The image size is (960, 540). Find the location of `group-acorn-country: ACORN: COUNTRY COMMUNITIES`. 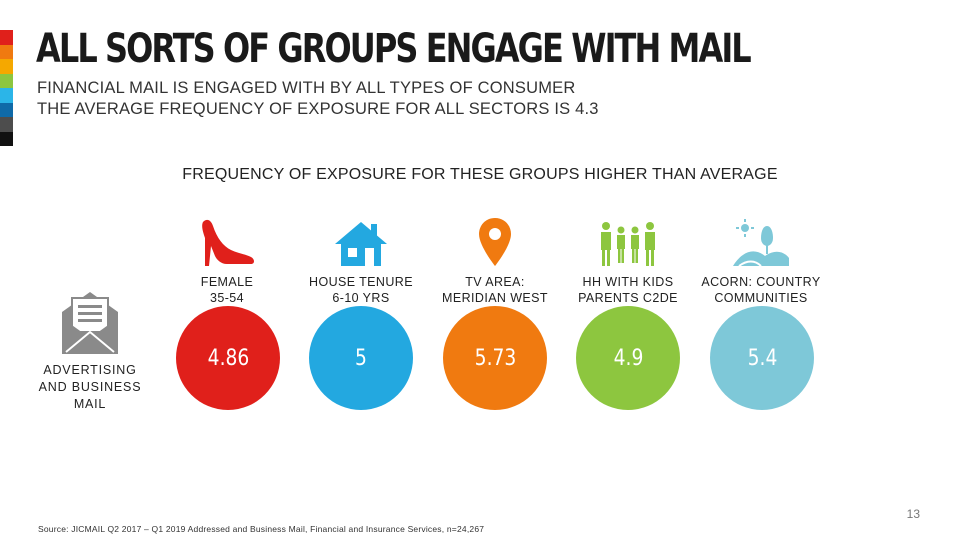

group-acorn-country: ACORN: COUNTRY COMMUNITIES is located at coordinates (761, 258).